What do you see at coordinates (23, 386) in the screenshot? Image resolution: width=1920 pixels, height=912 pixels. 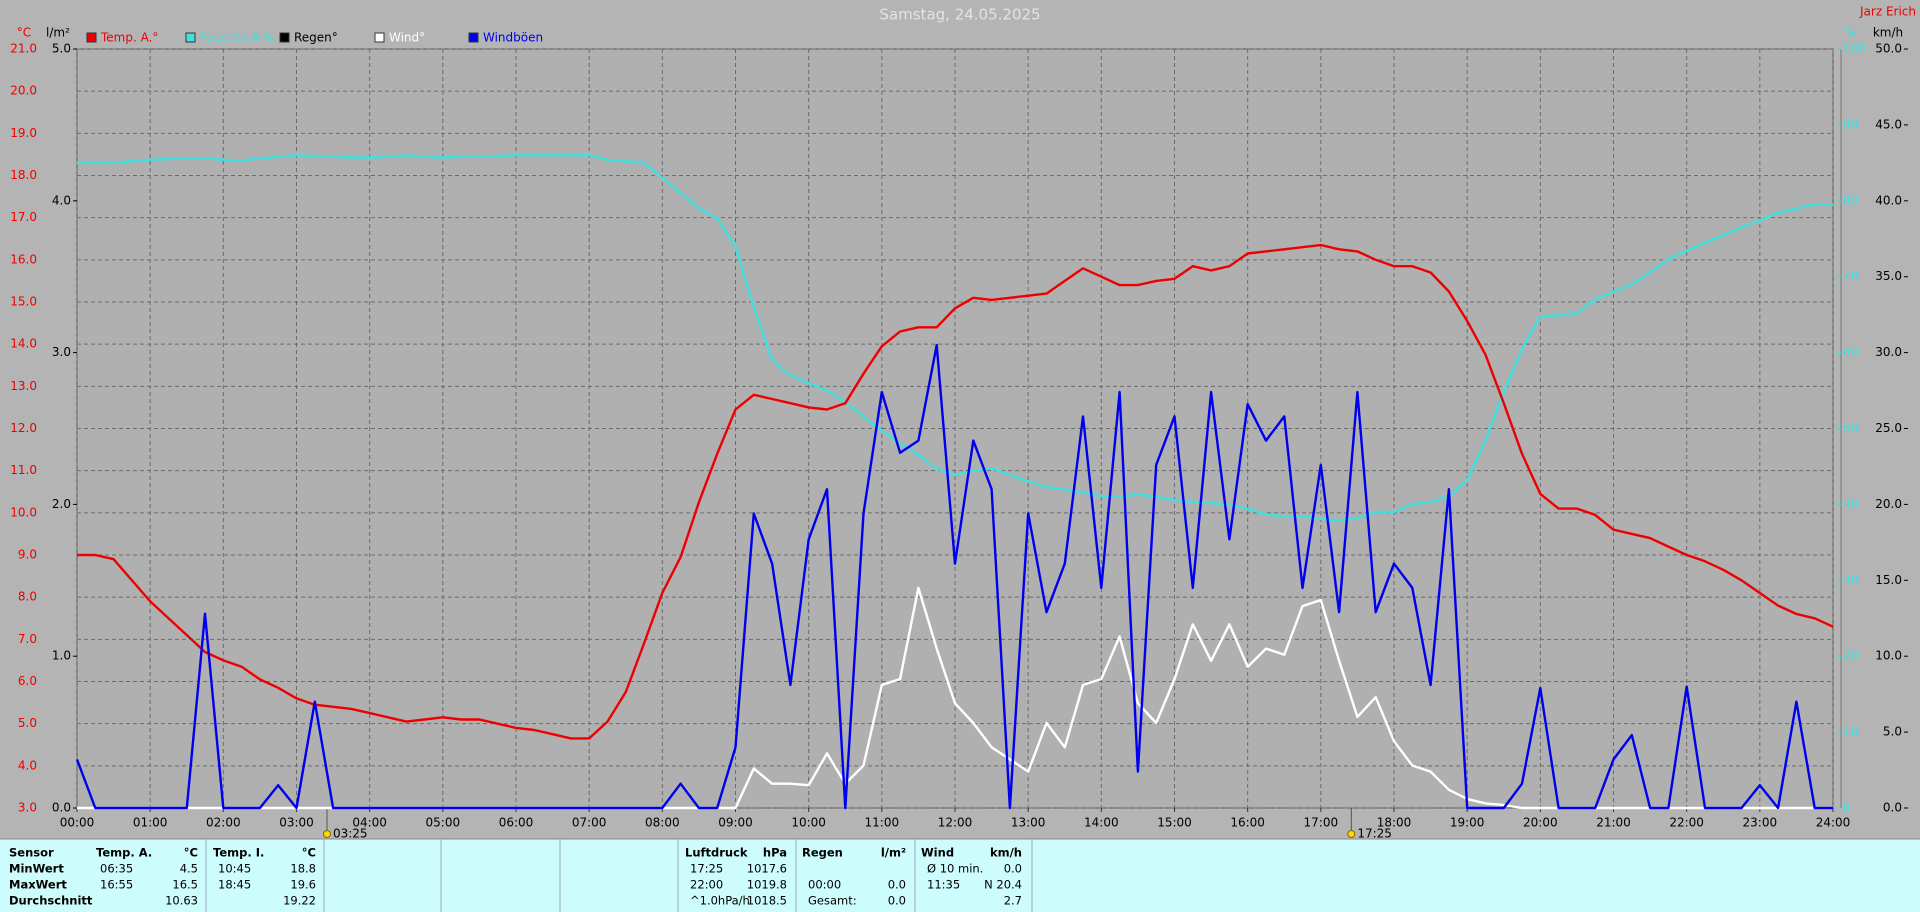 I see `y-tick-label: 13.0` at bounding box center [23, 386].